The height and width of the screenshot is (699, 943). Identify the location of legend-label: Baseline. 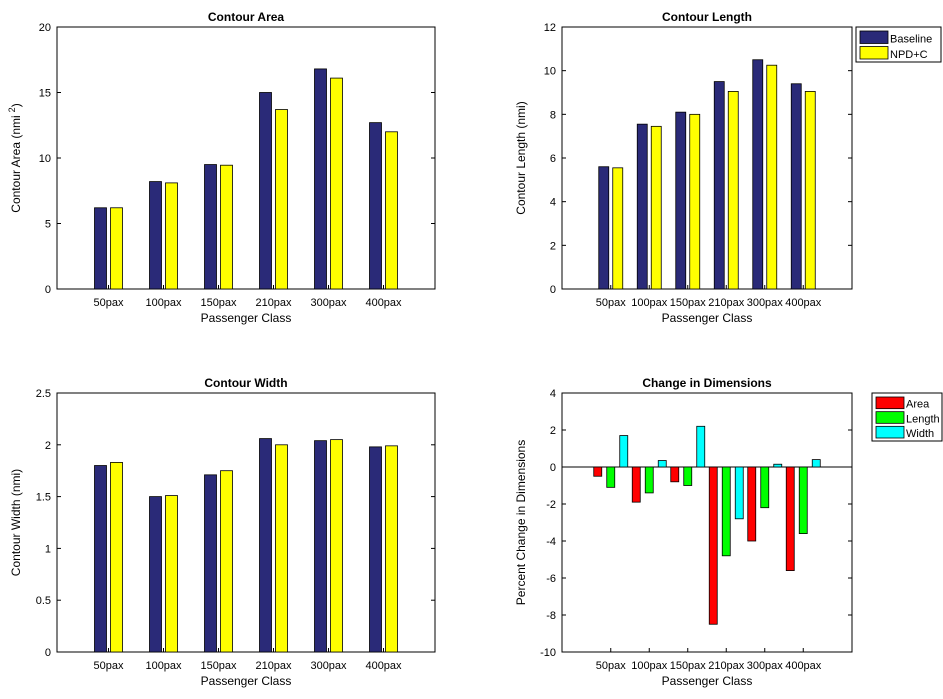
(911, 40).